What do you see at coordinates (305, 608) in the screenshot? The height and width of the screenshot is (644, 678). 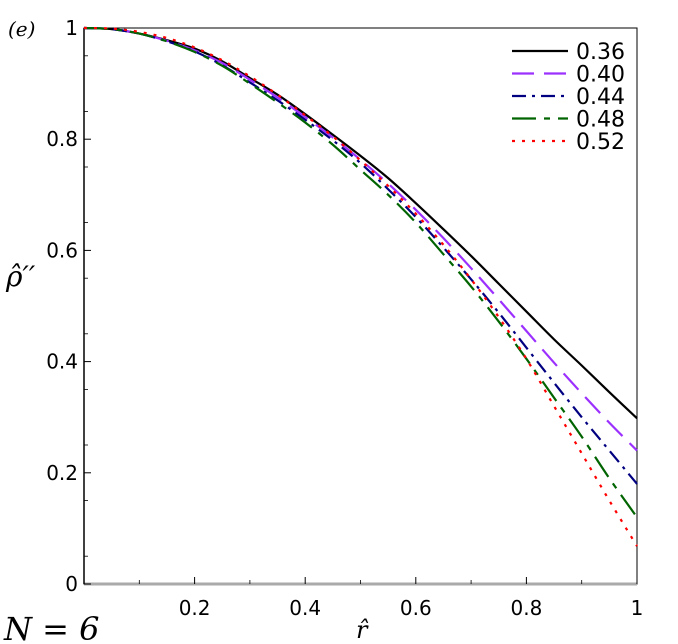 I see `x-tick-label: 0.4` at bounding box center [305, 608].